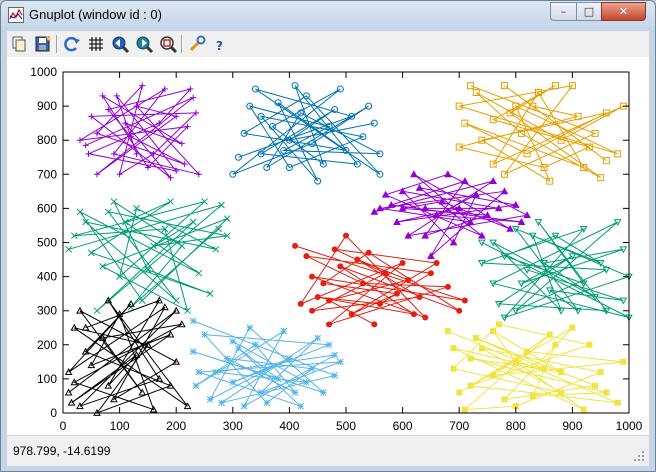 The height and width of the screenshot is (472, 656). What do you see at coordinates (120, 426) in the screenshot?
I see `x-tick-label-100: 100` at bounding box center [120, 426].